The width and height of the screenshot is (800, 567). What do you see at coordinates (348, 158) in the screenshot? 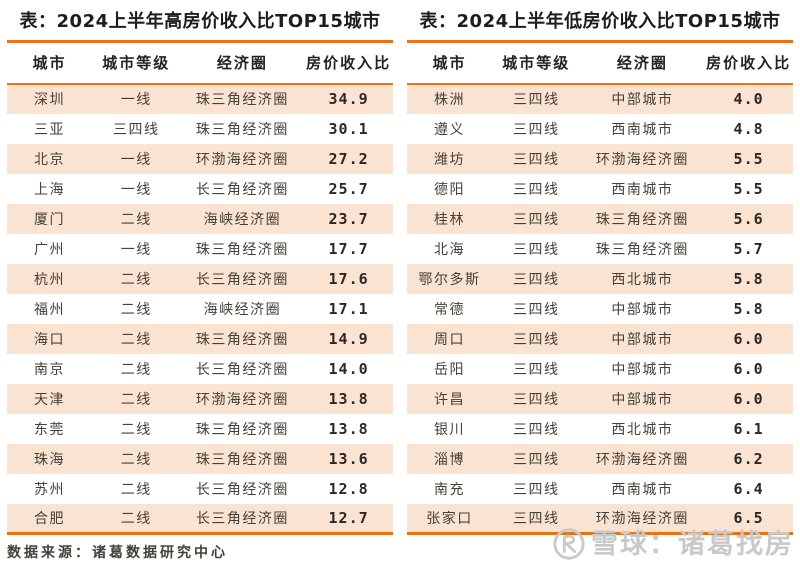
I see `ratio-cell: 27.2` at bounding box center [348, 158].